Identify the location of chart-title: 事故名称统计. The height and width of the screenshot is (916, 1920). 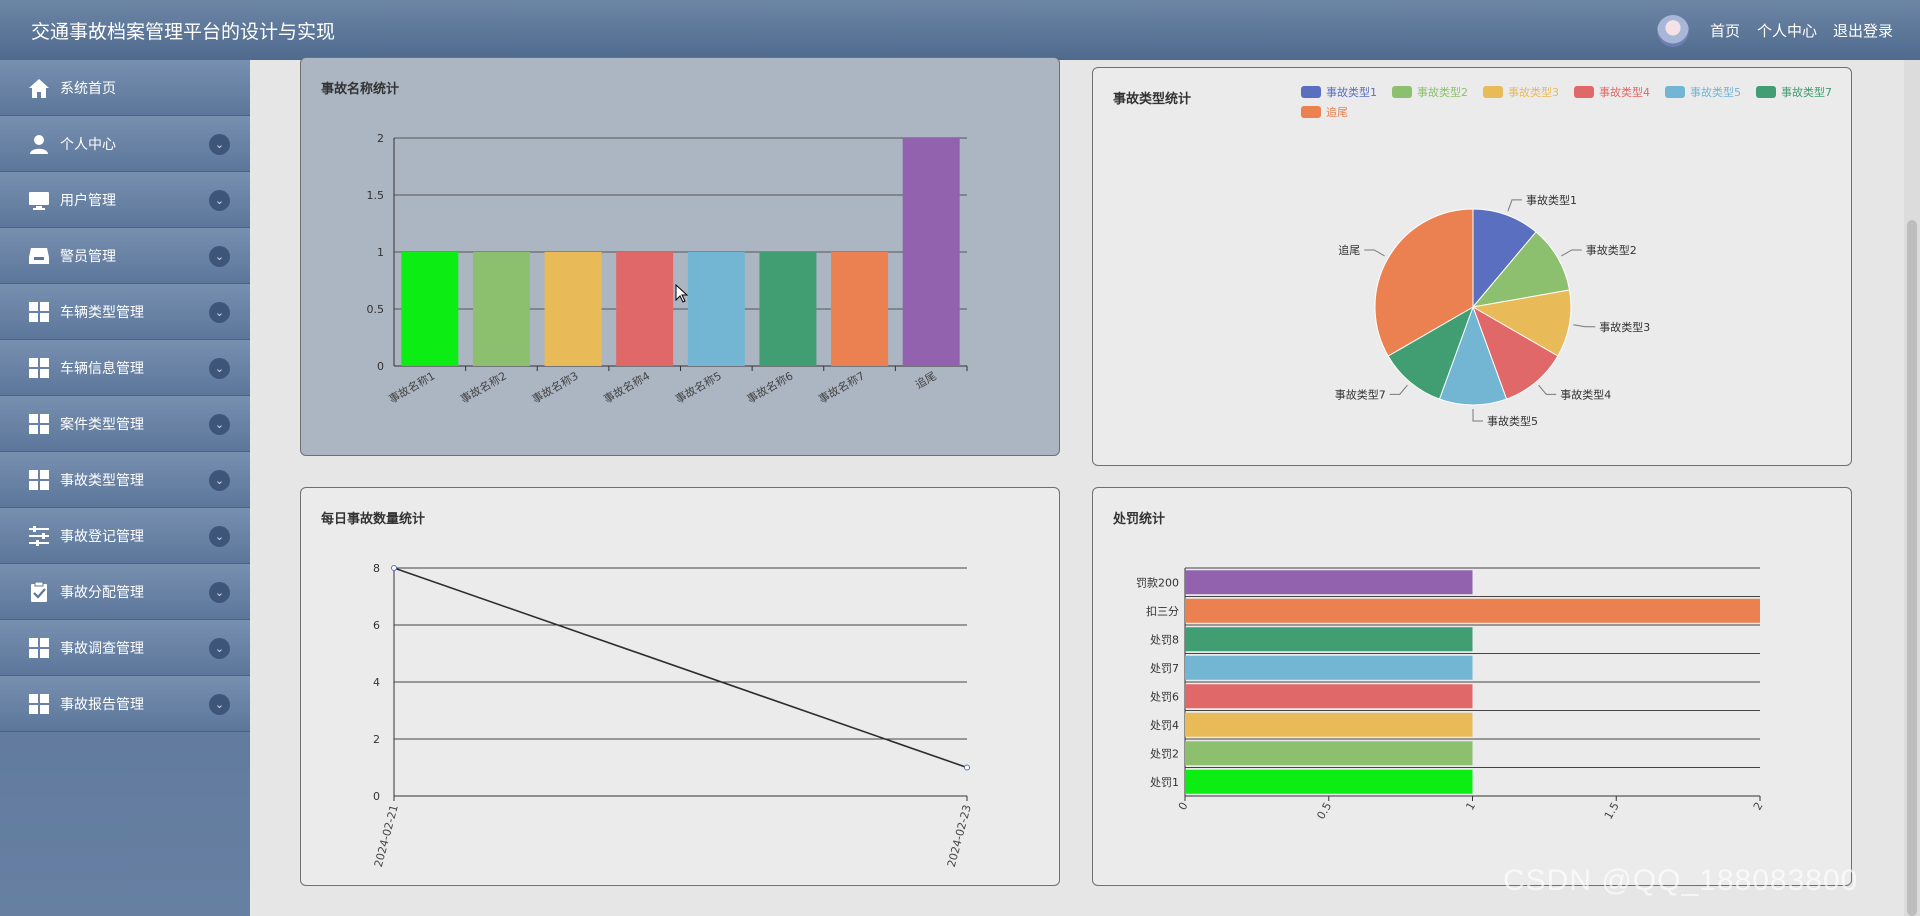
(360, 89).